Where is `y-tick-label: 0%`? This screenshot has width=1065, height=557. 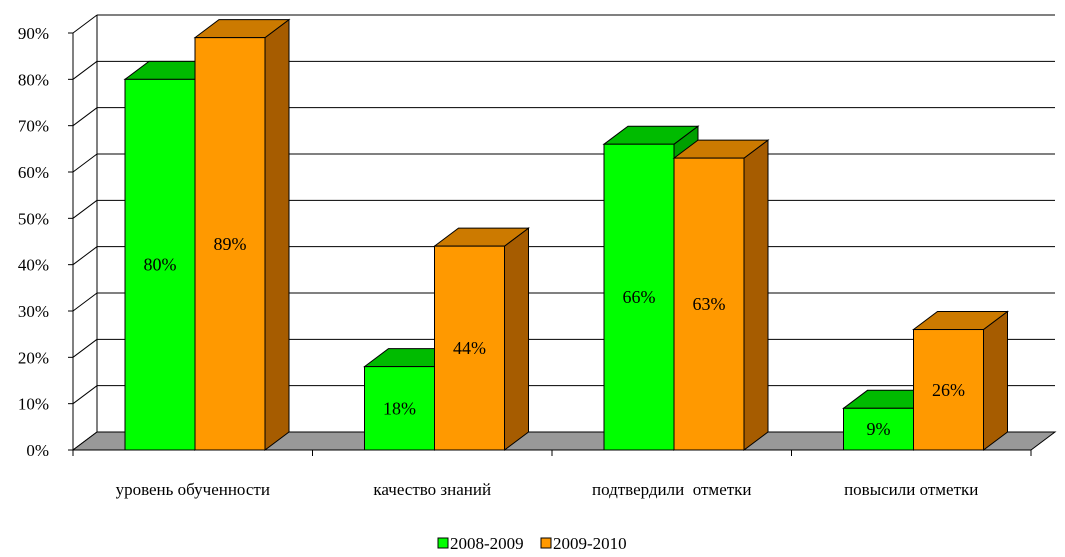
y-tick-label: 0% is located at coordinates (37, 450).